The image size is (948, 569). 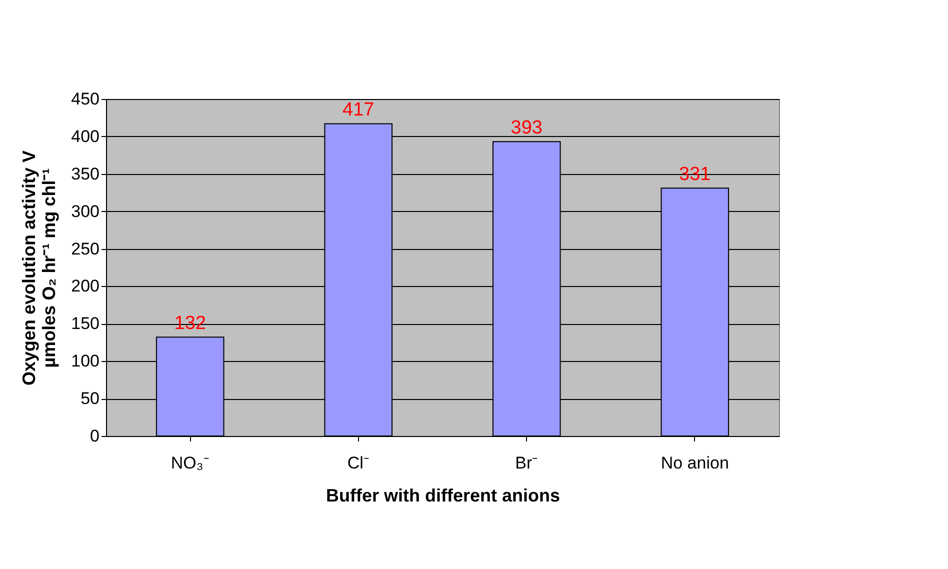 What do you see at coordinates (190, 463) in the screenshot?
I see `x-tick-label: NO₃⁻` at bounding box center [190, 463].